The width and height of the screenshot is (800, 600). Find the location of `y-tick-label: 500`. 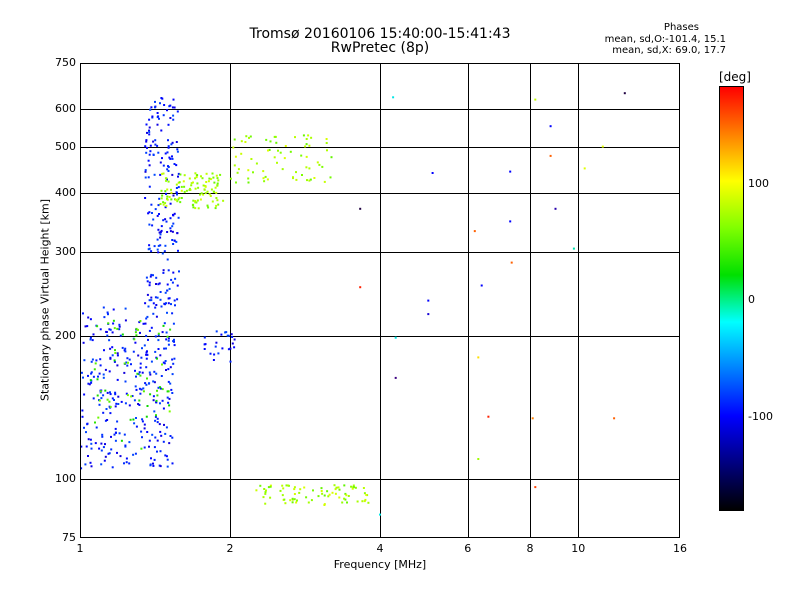

y-tick-label: 500 is located at coordinates (65, 146).